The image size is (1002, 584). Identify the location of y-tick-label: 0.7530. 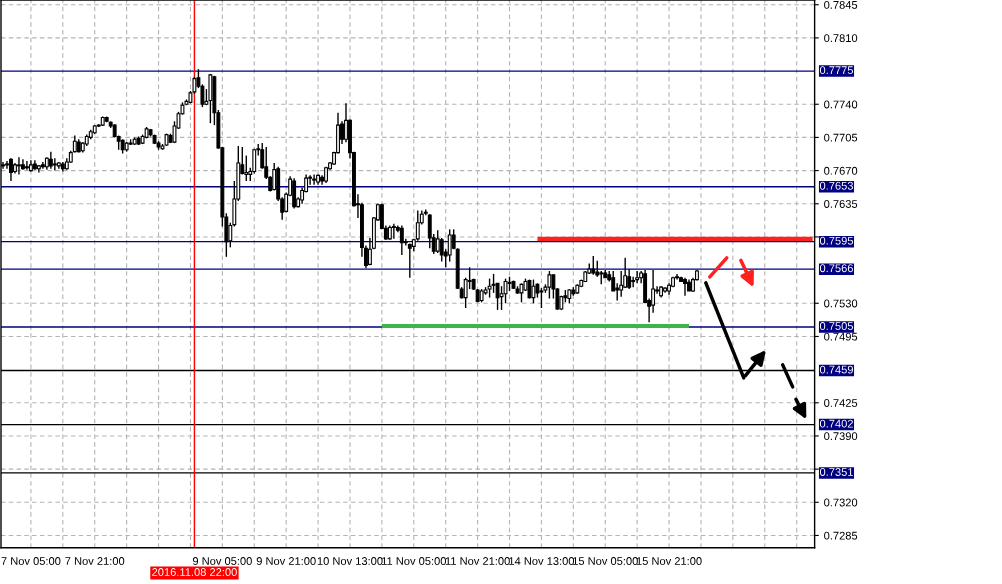
(841, 303).